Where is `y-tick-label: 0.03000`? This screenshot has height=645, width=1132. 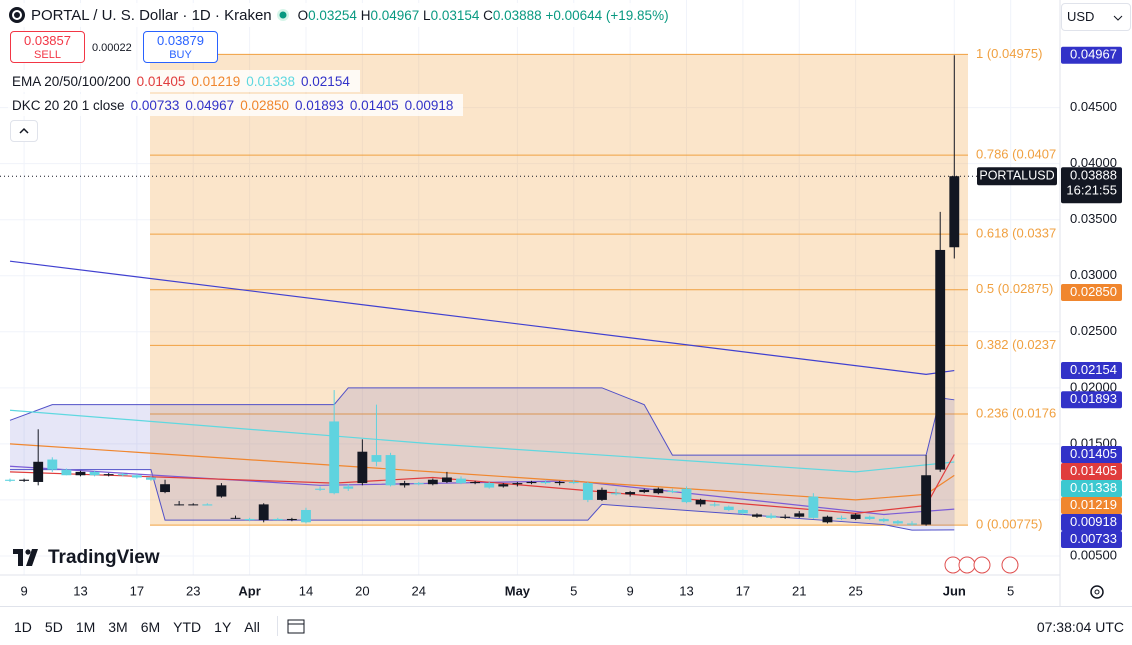 y-tick-label: 0.03000 is located at coordinates (1093, 274).